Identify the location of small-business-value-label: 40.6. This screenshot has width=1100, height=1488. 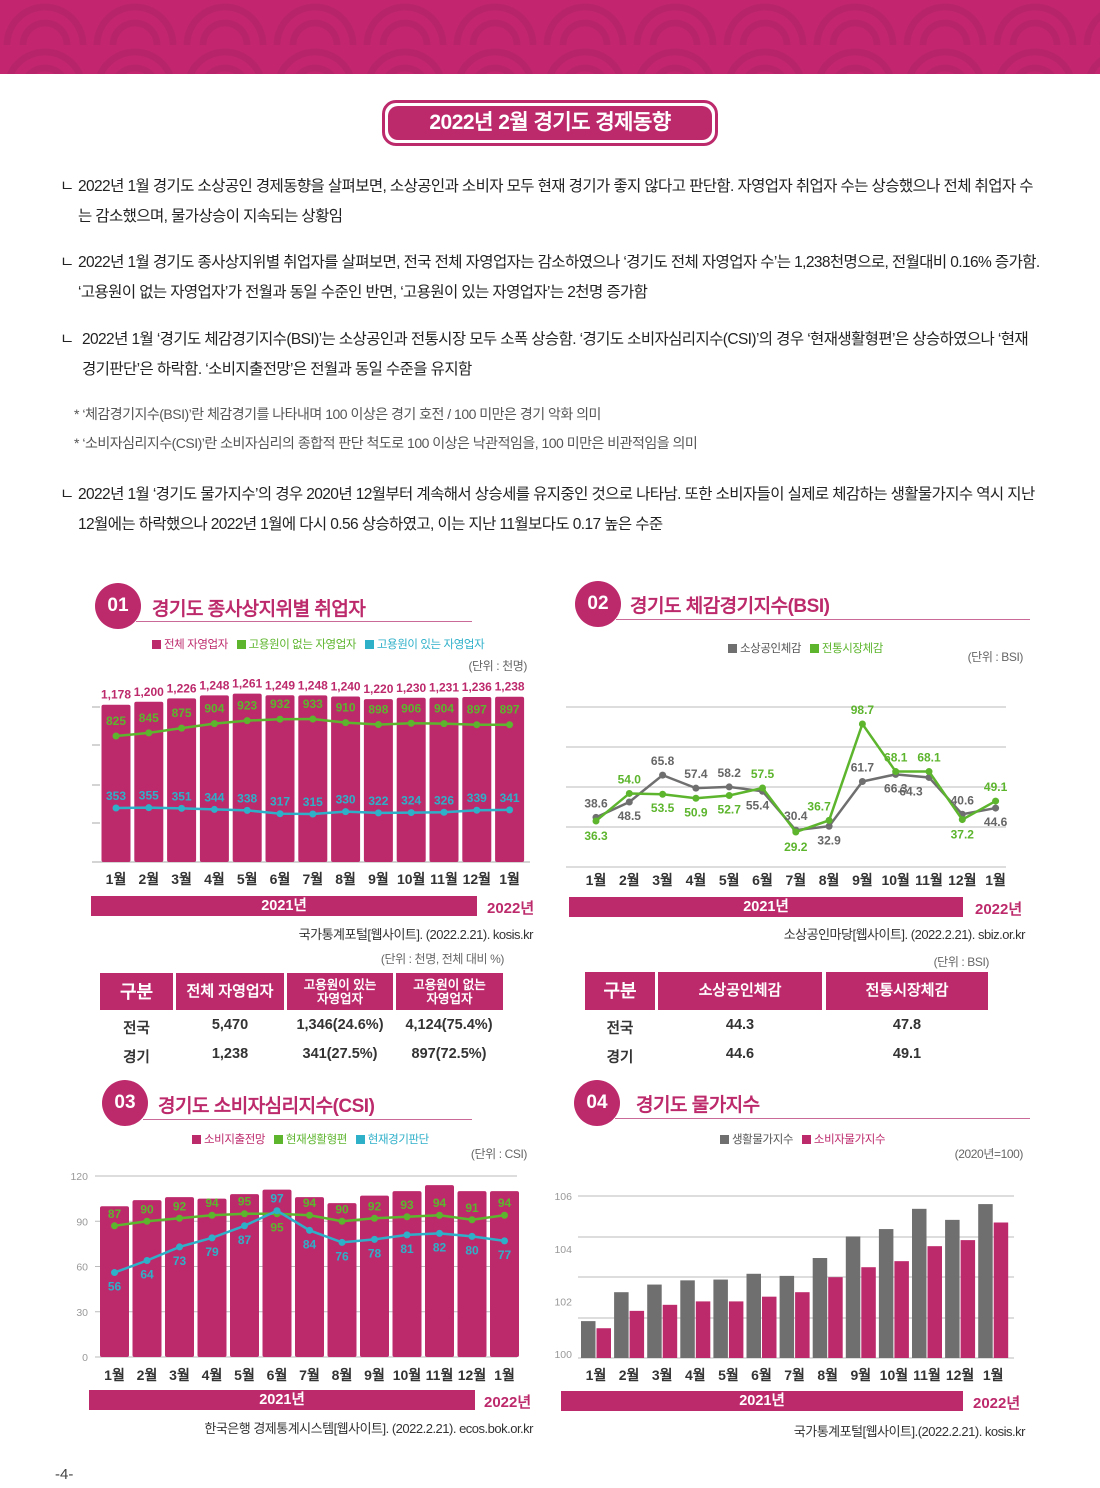
(963, 800).